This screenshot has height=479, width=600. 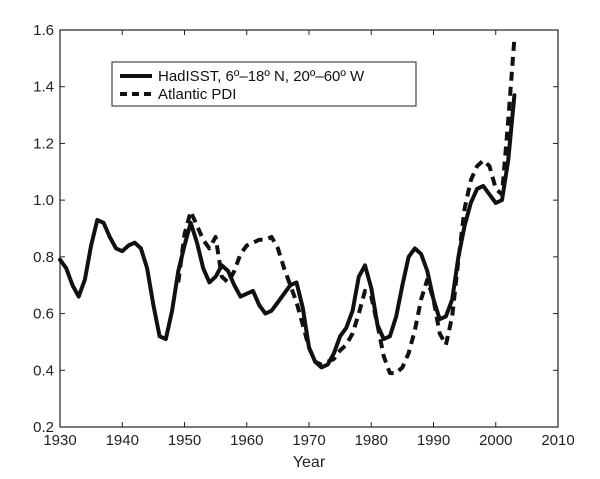 I want to click on y-tick-label: 0.2, so click(x=43, y=427).